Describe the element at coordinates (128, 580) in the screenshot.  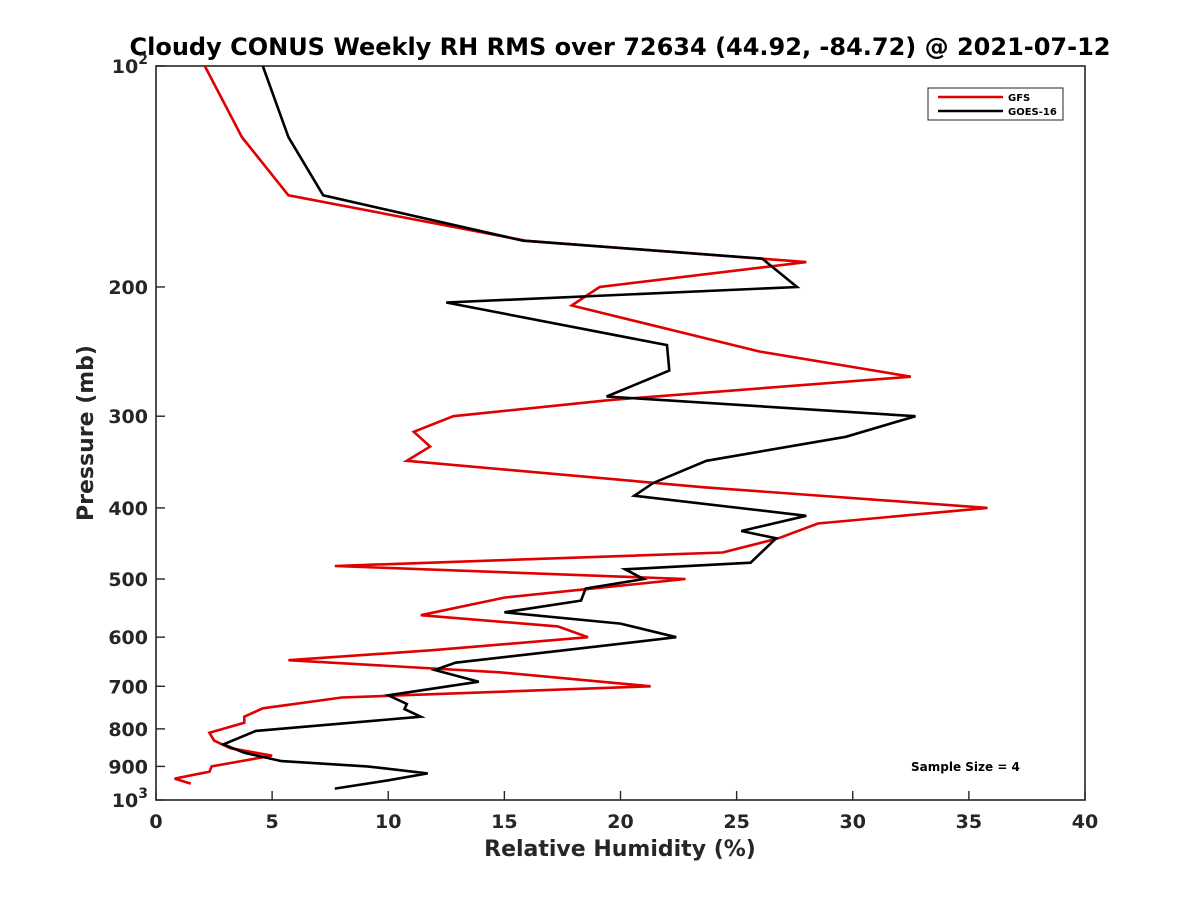
I see `y-tick-label: 500` at that location.